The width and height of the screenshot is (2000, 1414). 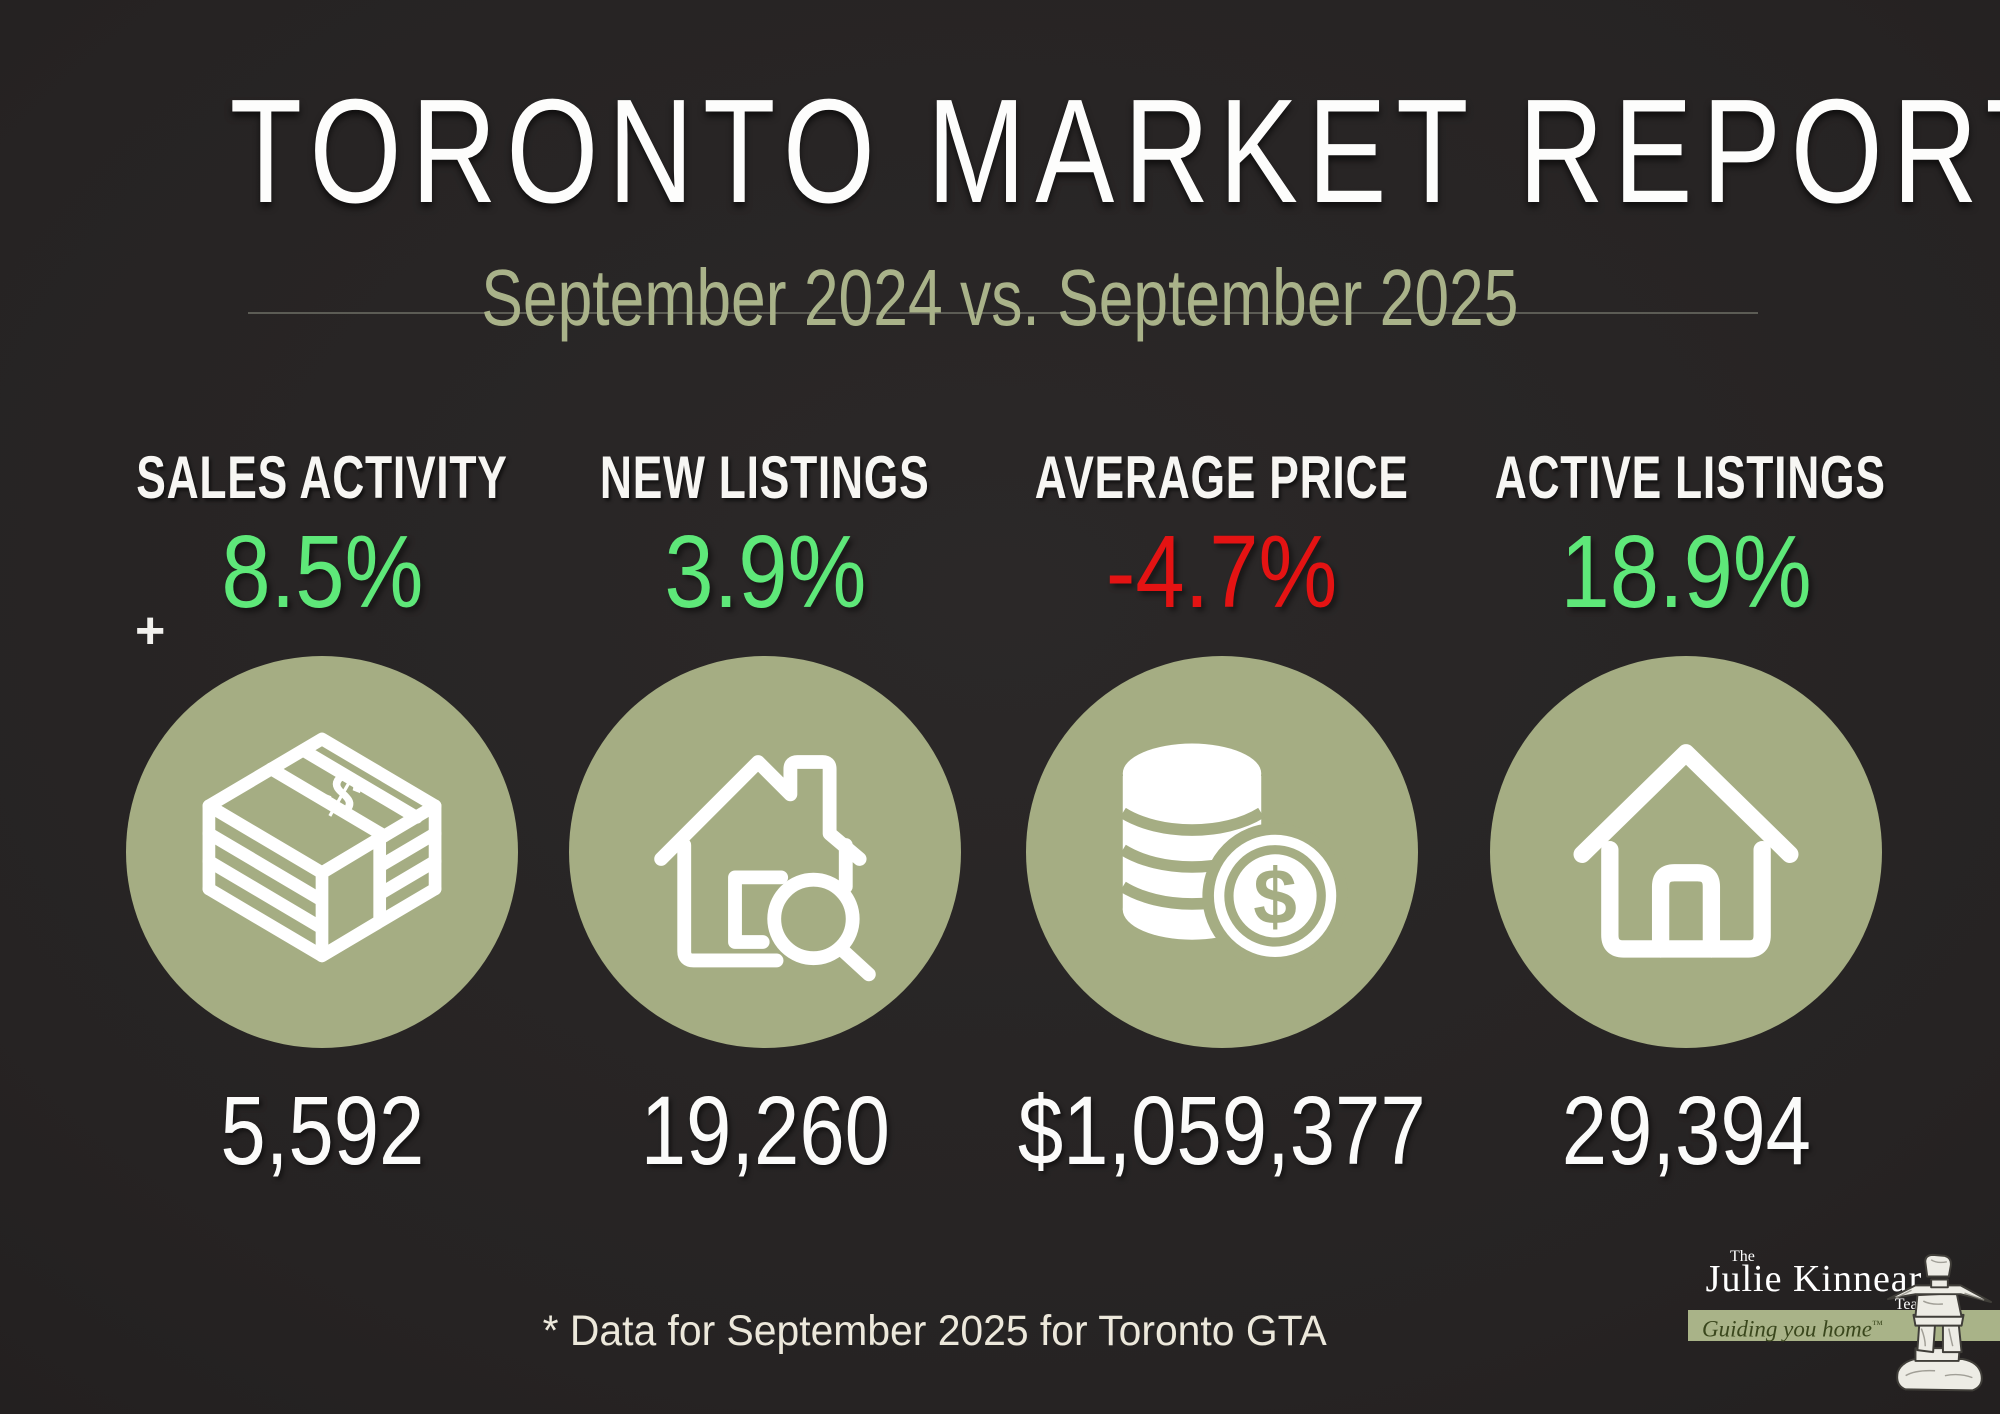 I want to click on trademark-symbol: ™, so click(x=1877, y=1325).